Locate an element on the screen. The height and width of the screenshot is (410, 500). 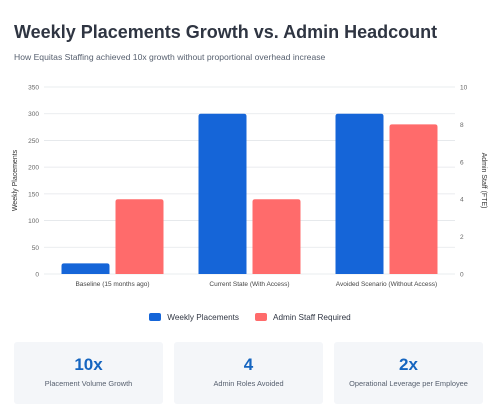
y-axis-title: Weekly Placements is located at coordinates (15, 180).